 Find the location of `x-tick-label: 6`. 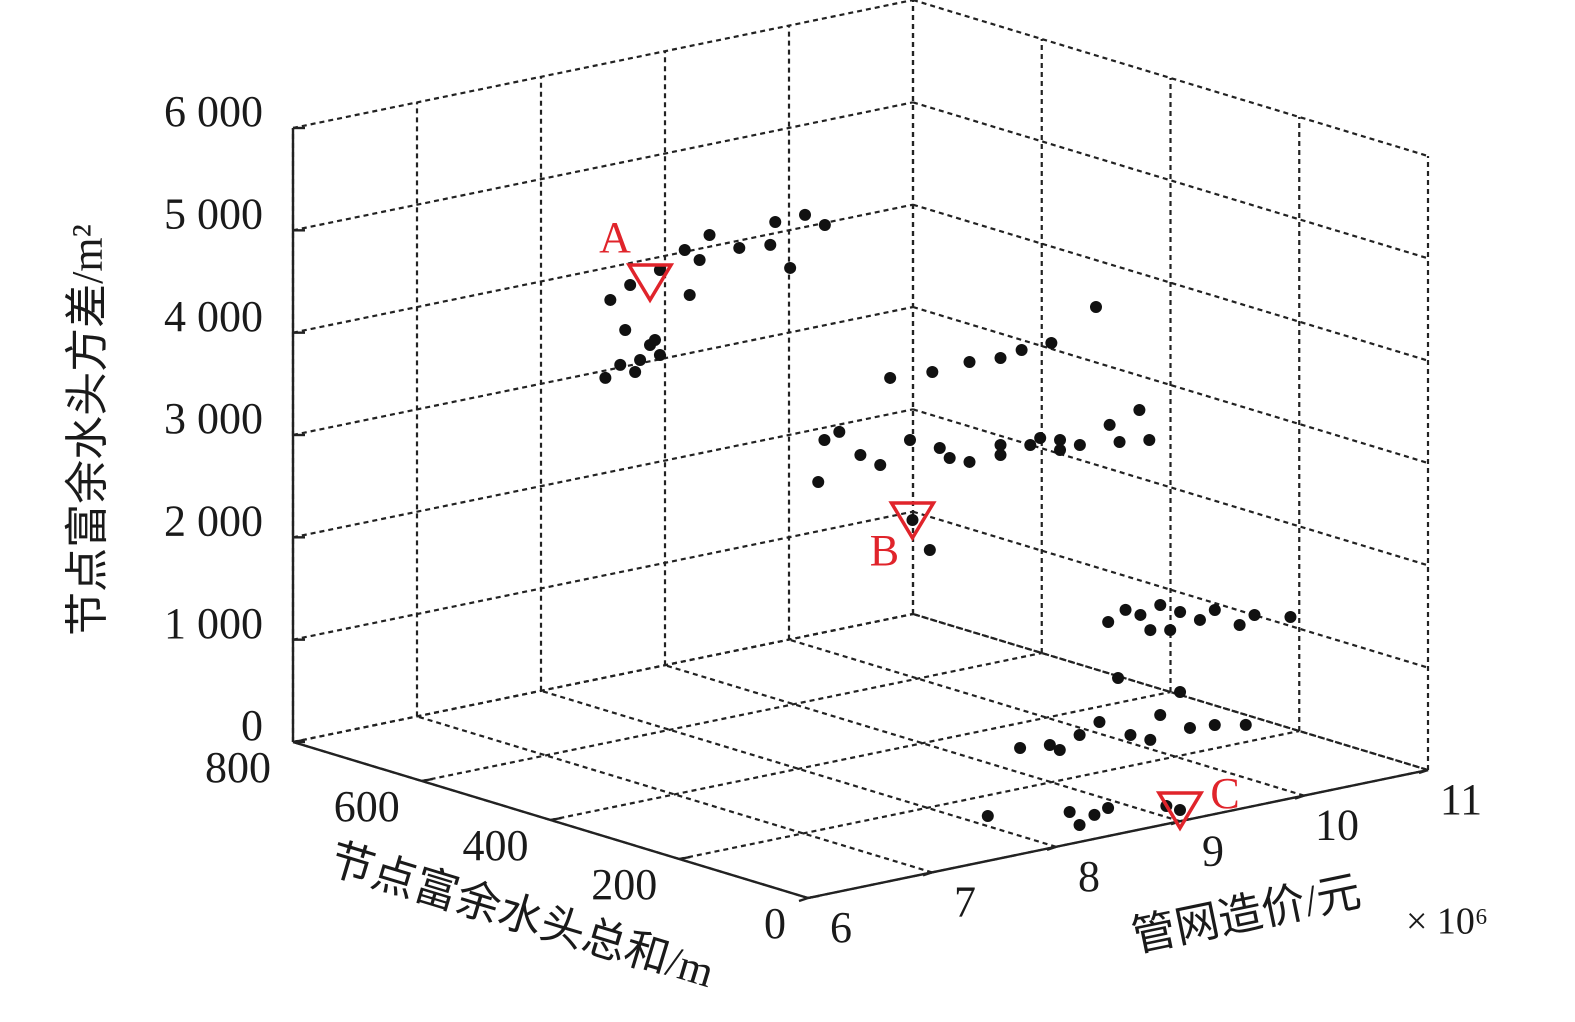

x-tick-label: 6 is located at coordinates (841, 927).